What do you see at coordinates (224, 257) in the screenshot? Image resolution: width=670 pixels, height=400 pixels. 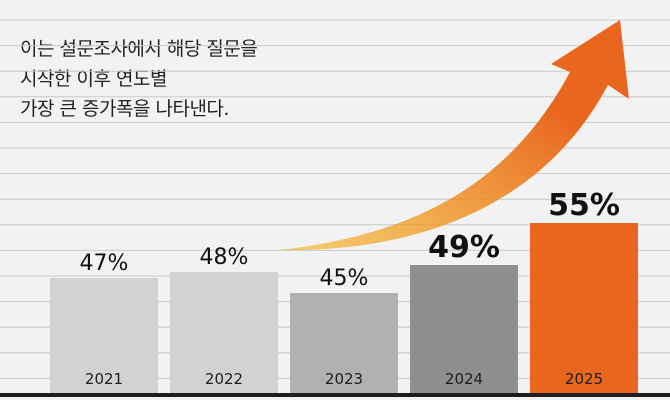 I see `value-label-2022: 48%` at bounding box center [224, 257].